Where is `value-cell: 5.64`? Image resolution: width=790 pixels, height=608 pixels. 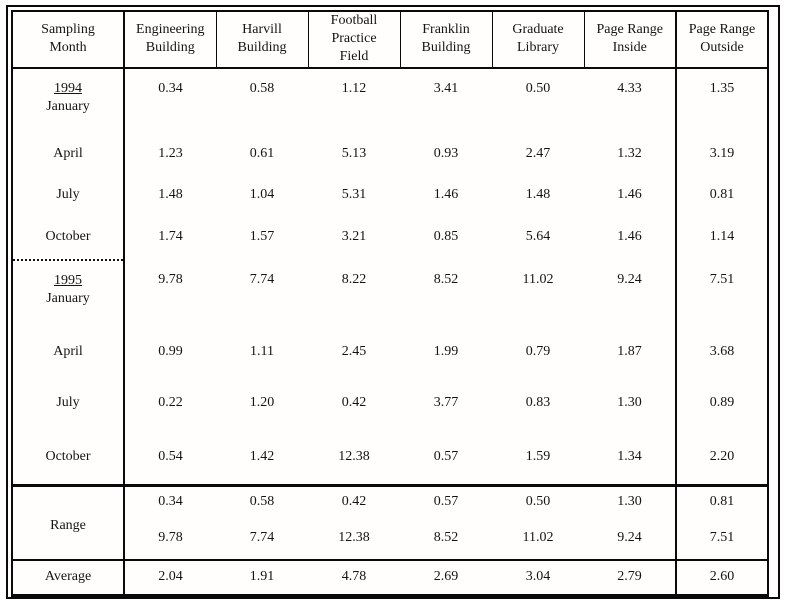
value-cell: 5.64 is located at coordinates (538, 237).